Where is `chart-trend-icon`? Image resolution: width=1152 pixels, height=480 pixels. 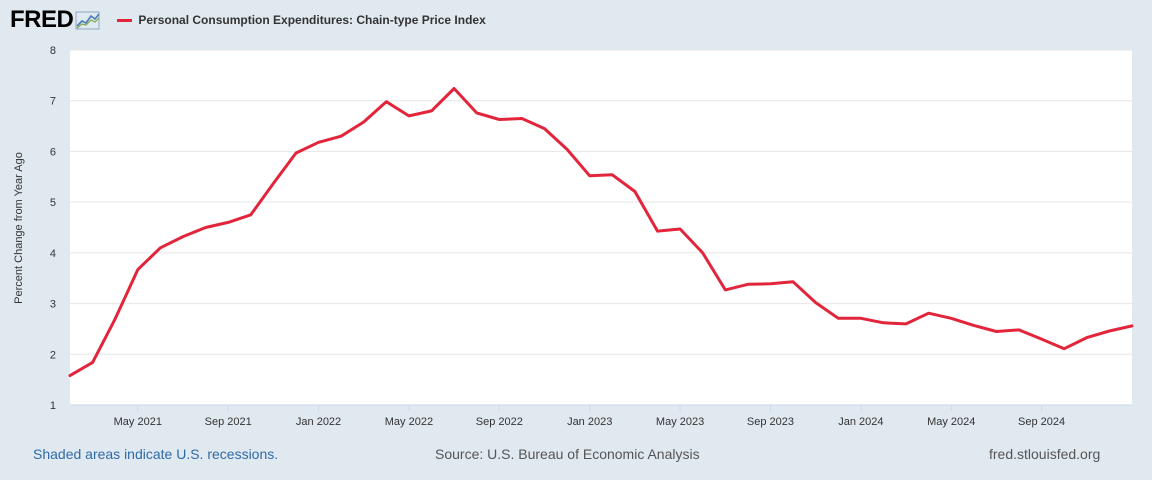 chart-trend-icon is located at coordinates (87, 20).